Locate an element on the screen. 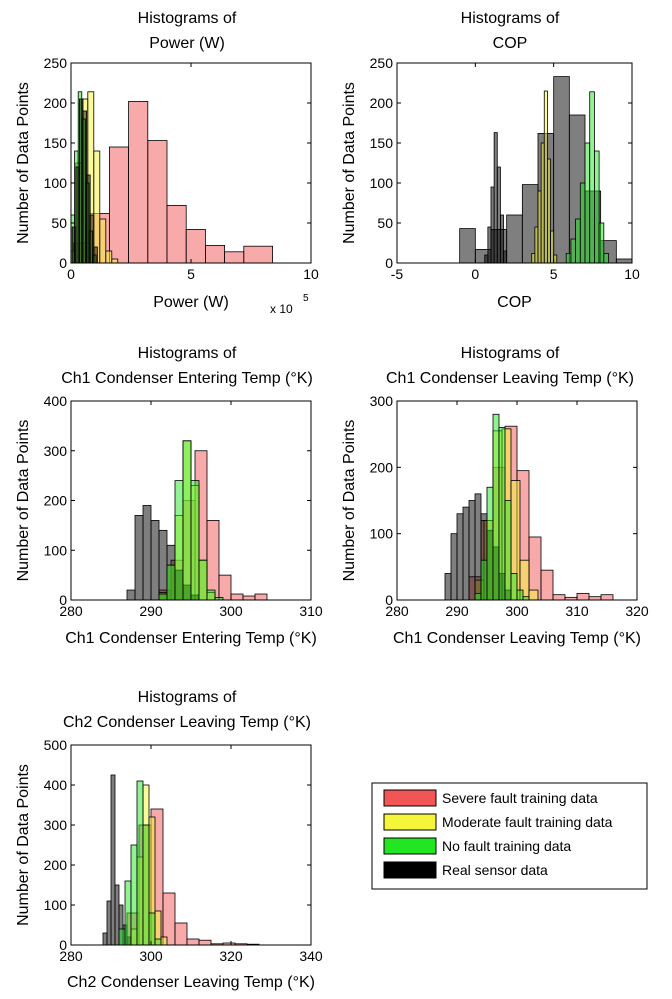 This screenshot has height=999, width=672. x-axis-label: Power (W) is located at coordinates (191, 302).